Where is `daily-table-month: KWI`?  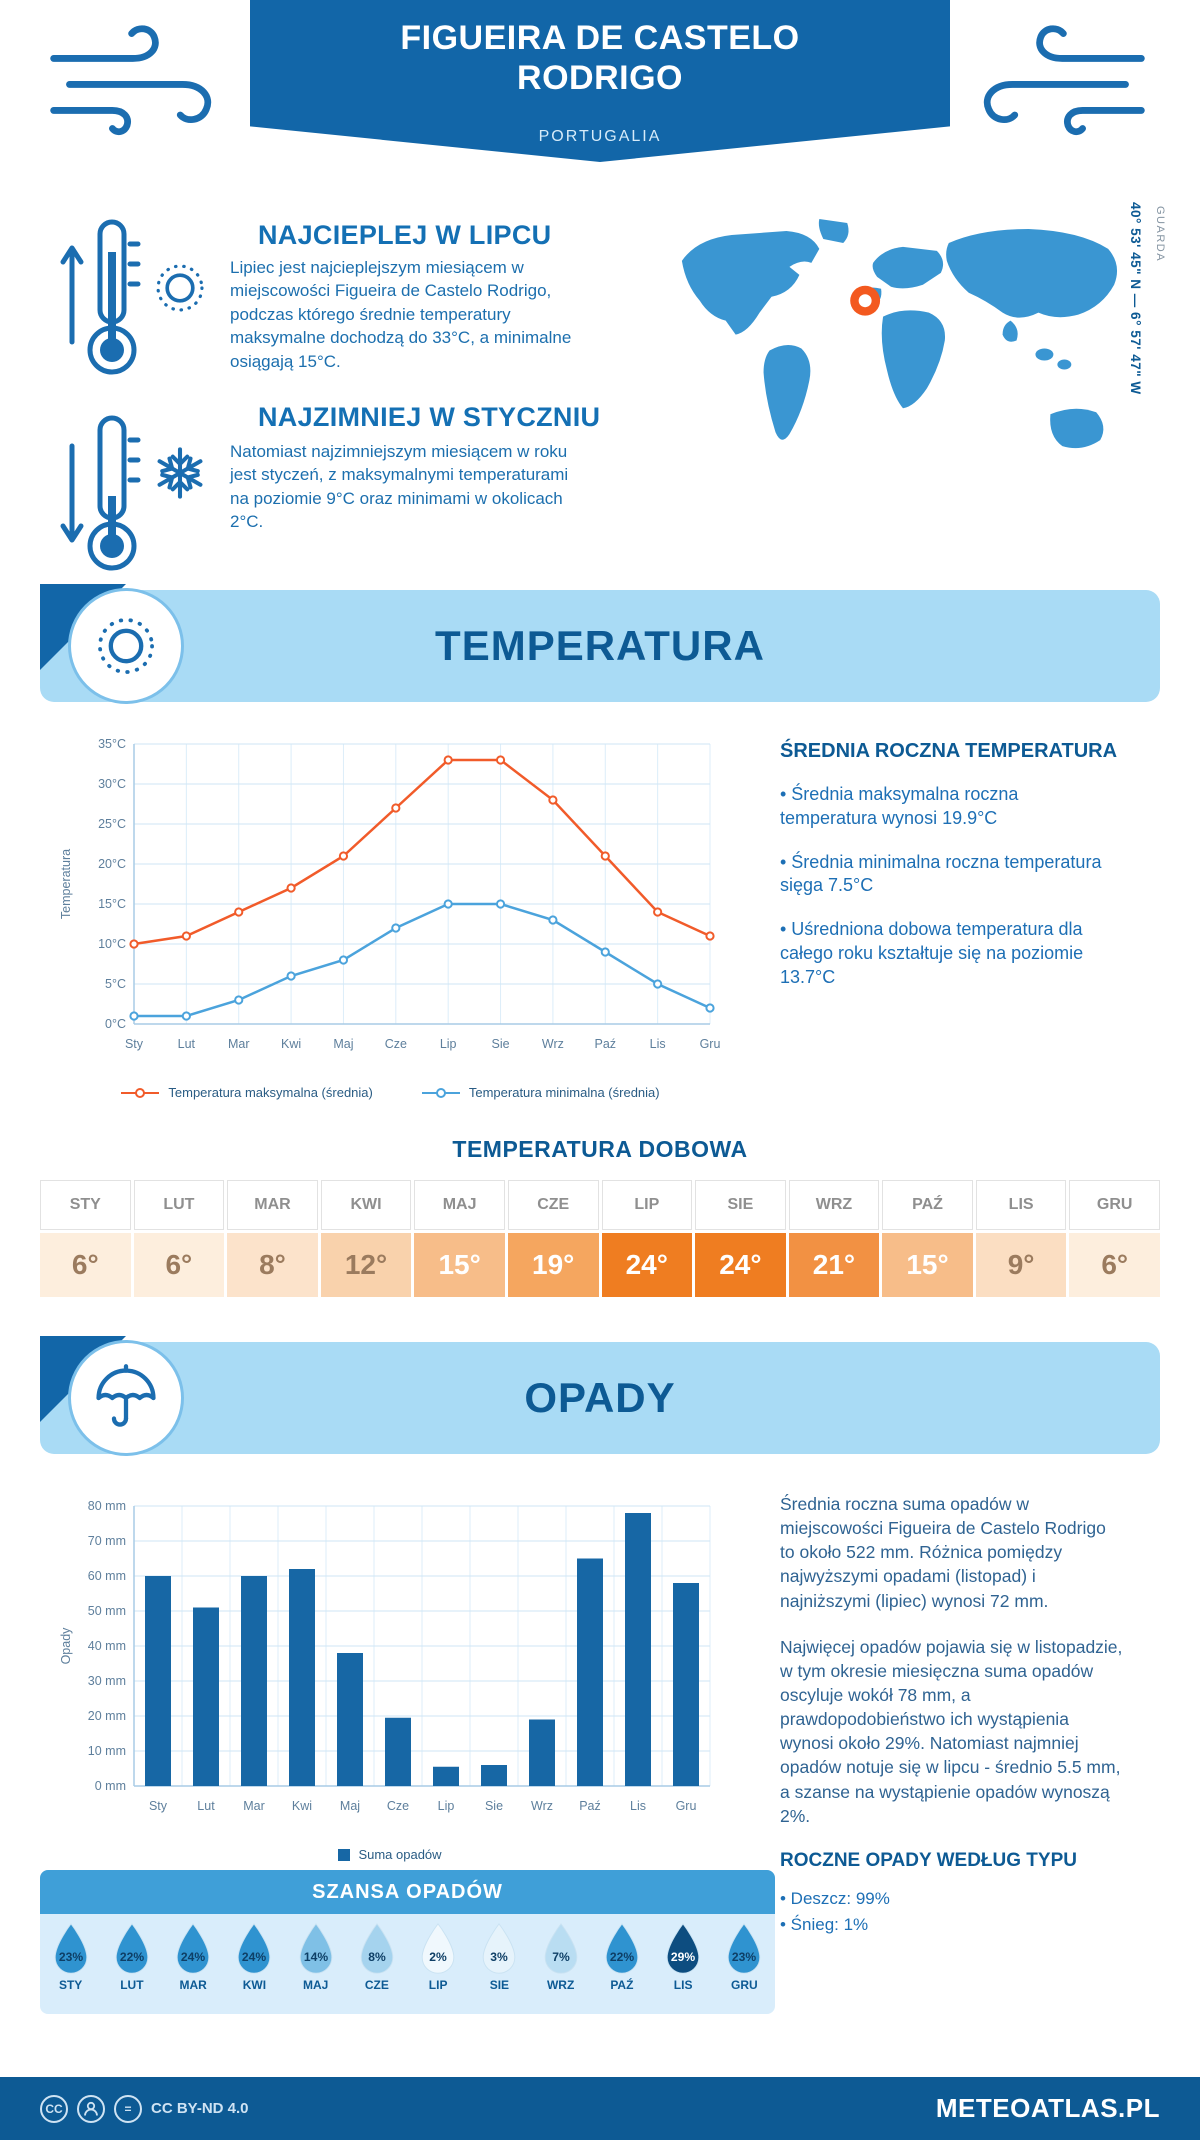
daily-table-month: KWI is located at coordinates (366, 1205).